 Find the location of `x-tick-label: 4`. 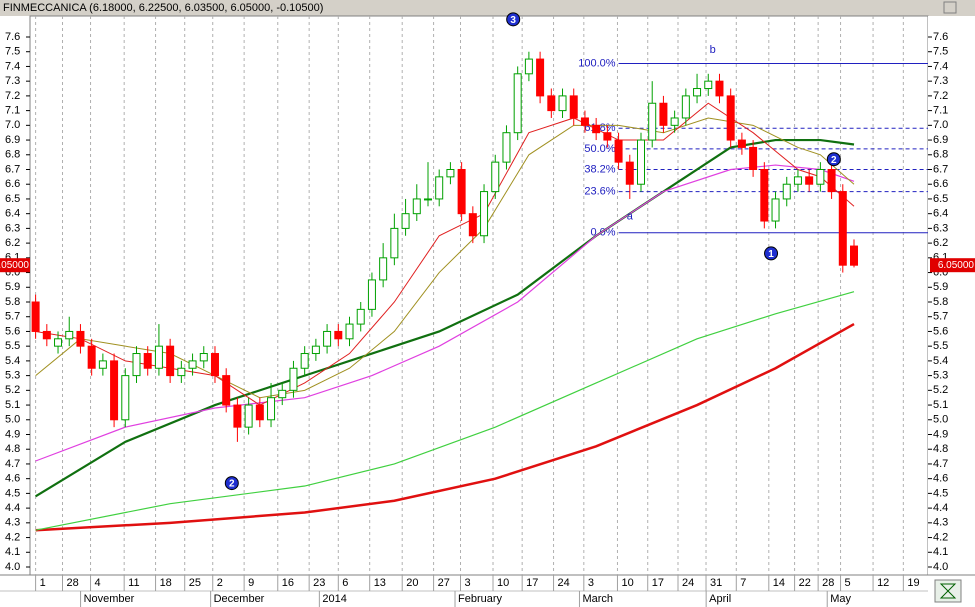

x-tick-label: 4 is located at coordinates (98, 583).